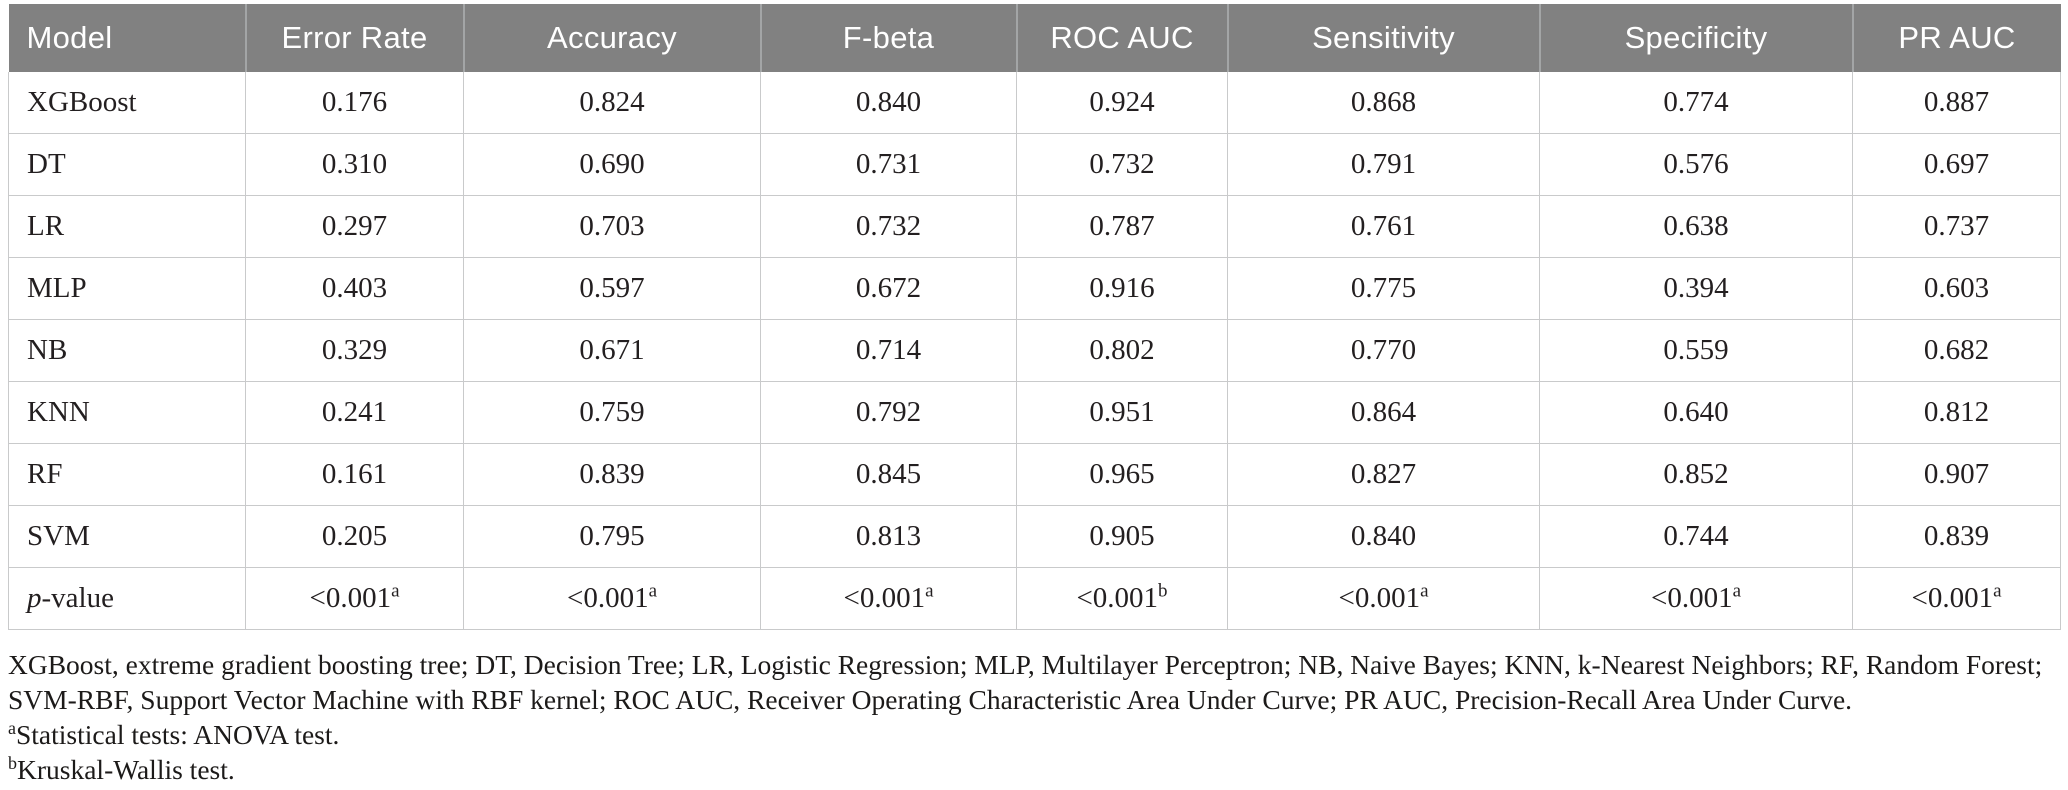 The width and height of the screenshot is (2068, 790). What do you see at coordinates (1034, 536) in the screenshot?
I see `table-row: SVM 0.205 0.795 0.813 0.905 0.840 0.744 0.839` at bounding box center [1034, 536].